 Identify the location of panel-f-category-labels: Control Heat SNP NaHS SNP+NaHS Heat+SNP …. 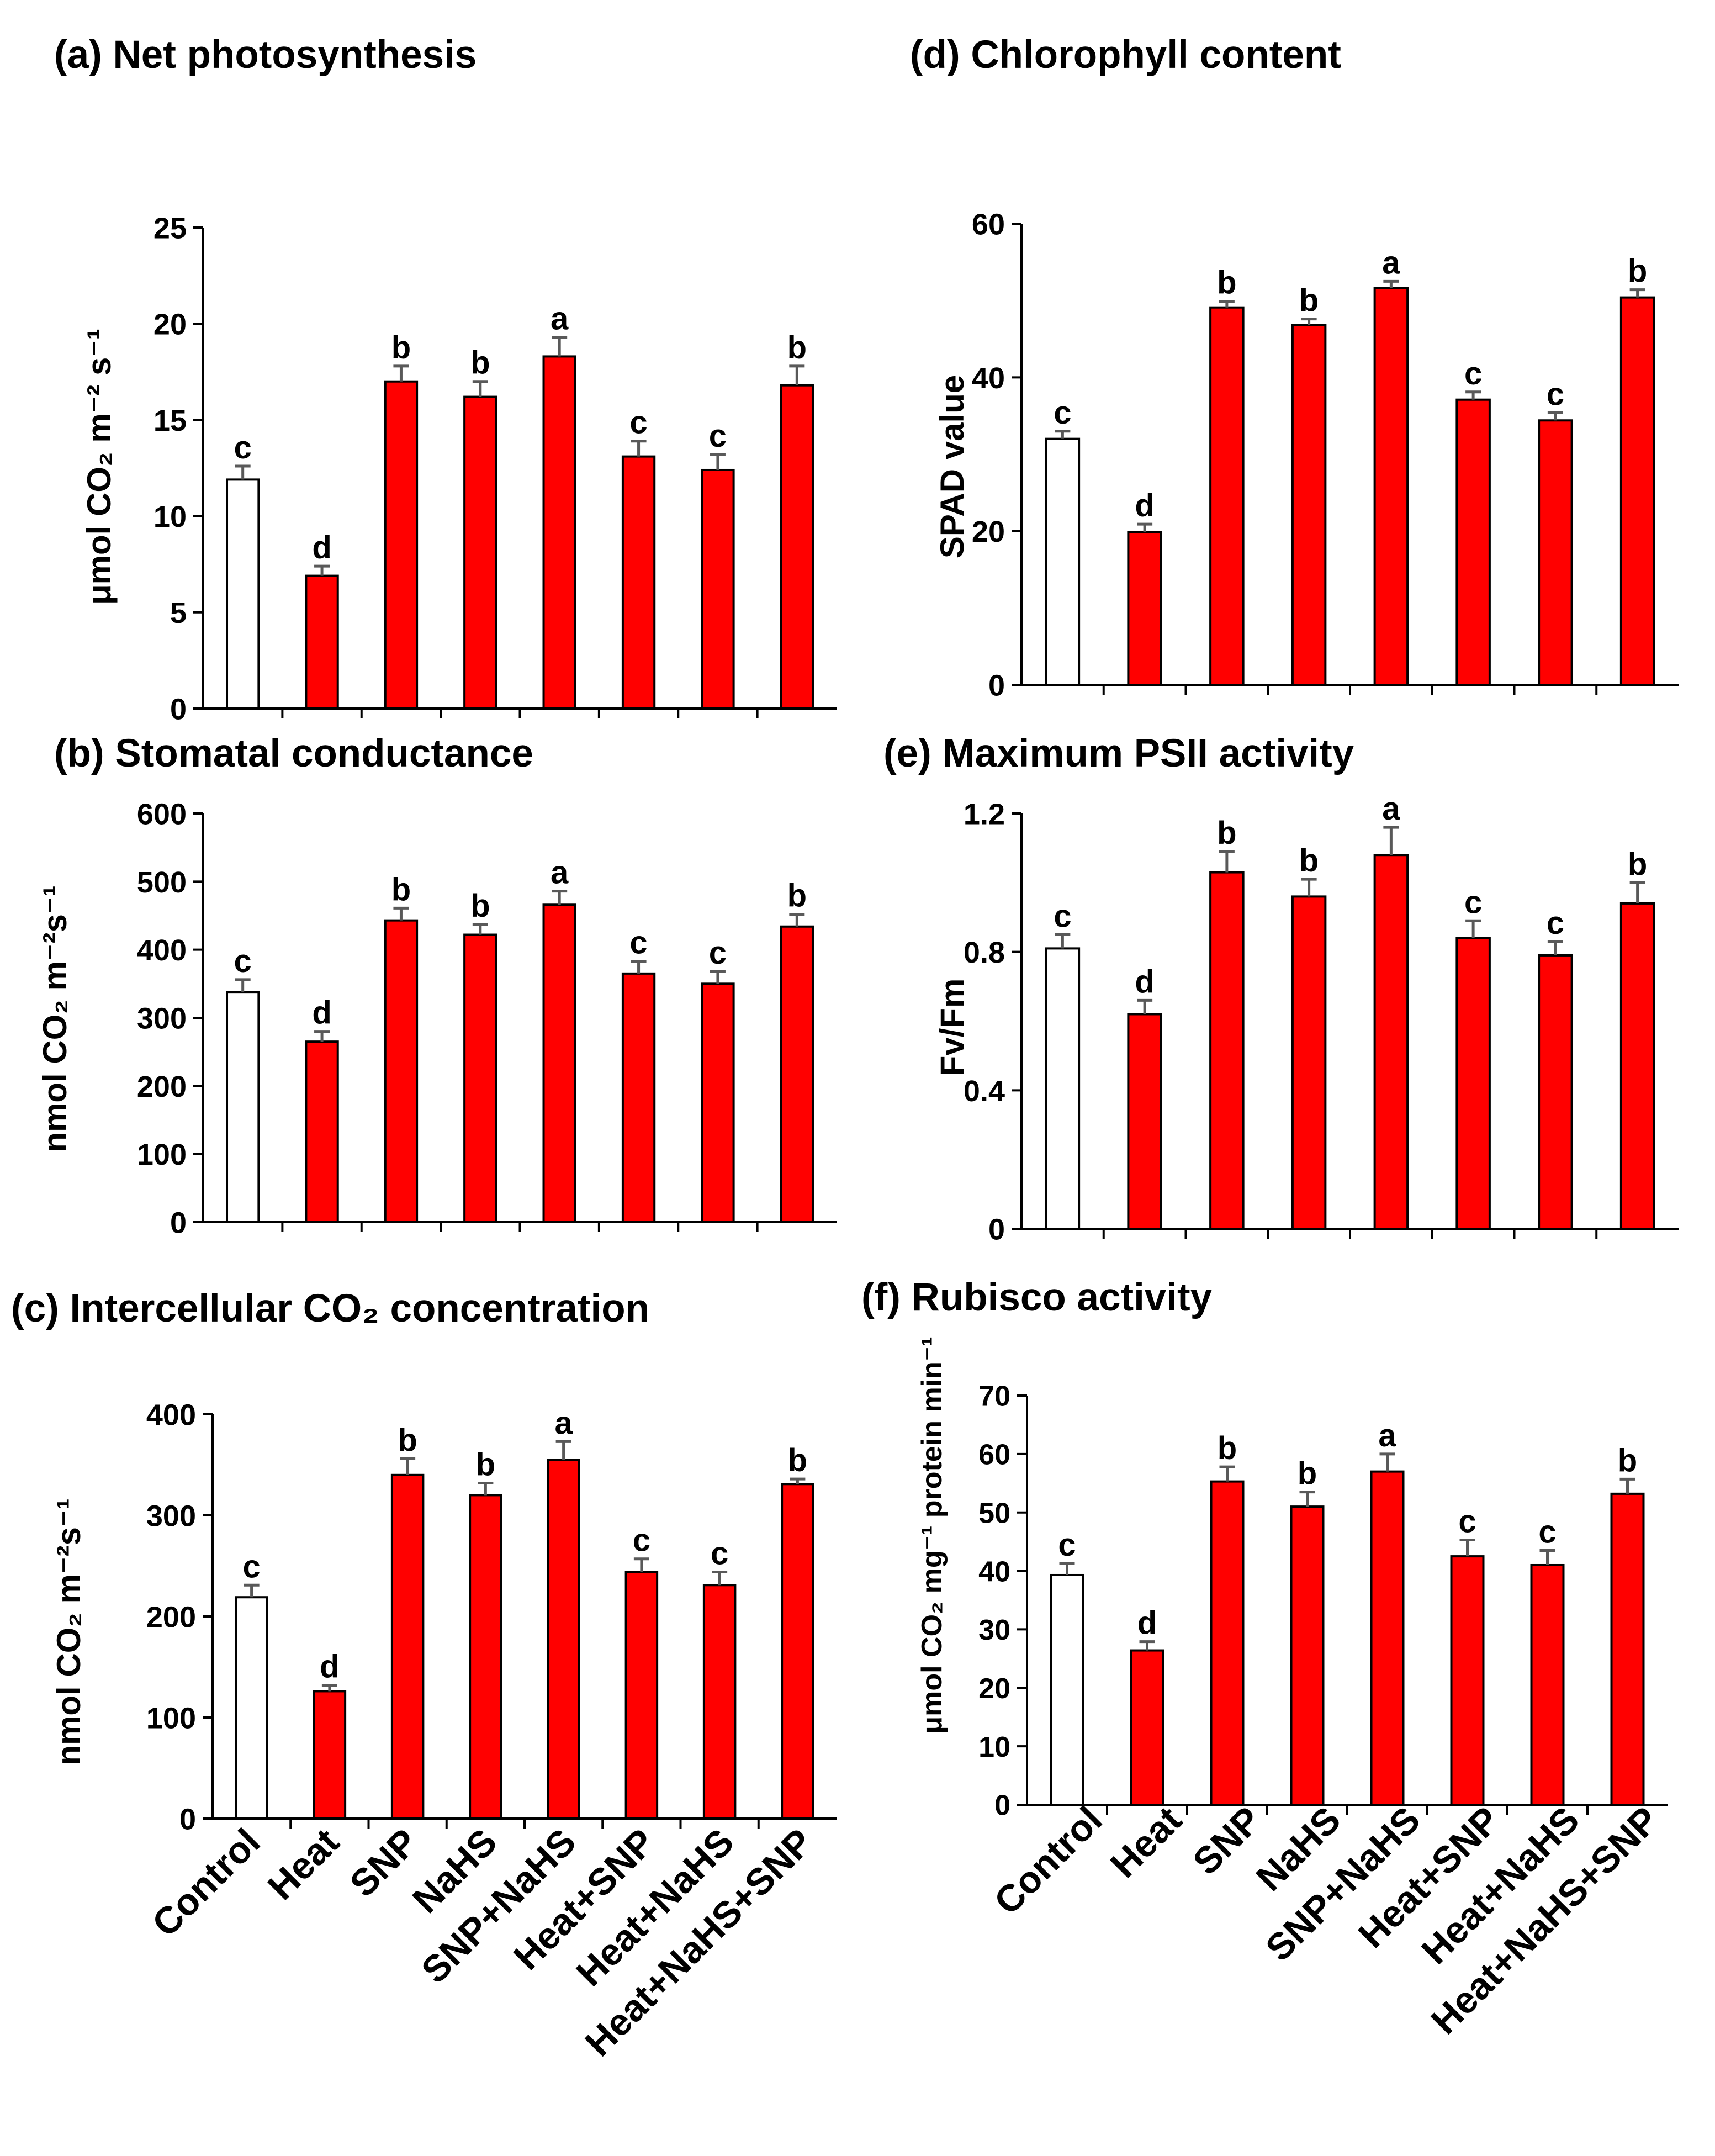
(1326, 1921).